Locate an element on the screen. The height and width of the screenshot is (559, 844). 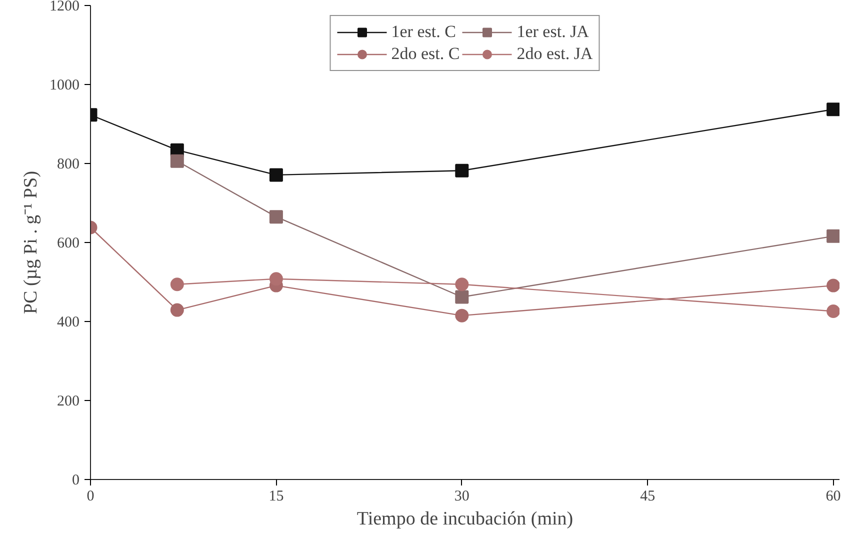
legend-label: 1er est. C is located at coordinates (423, 32).